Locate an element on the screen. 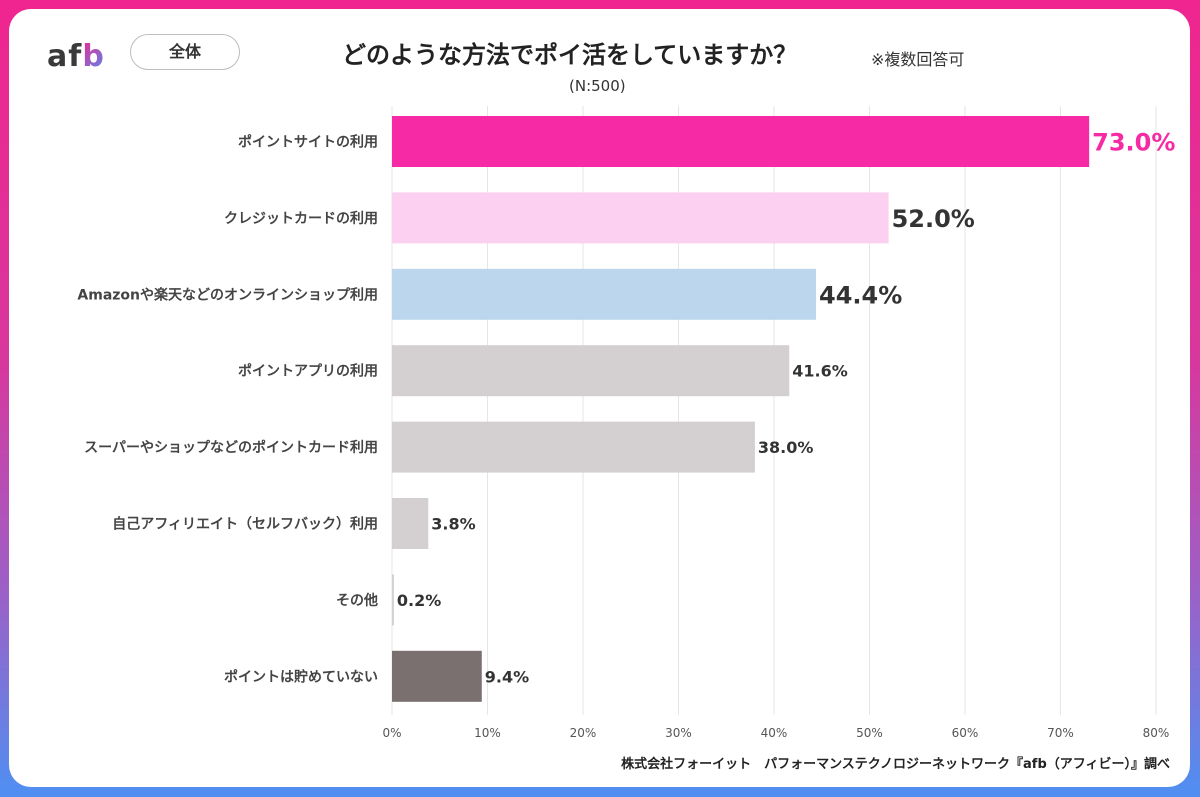 The height and width of the screenshot is (797, 1200). value-label: 41.6% is located at coordinates (820, 371).